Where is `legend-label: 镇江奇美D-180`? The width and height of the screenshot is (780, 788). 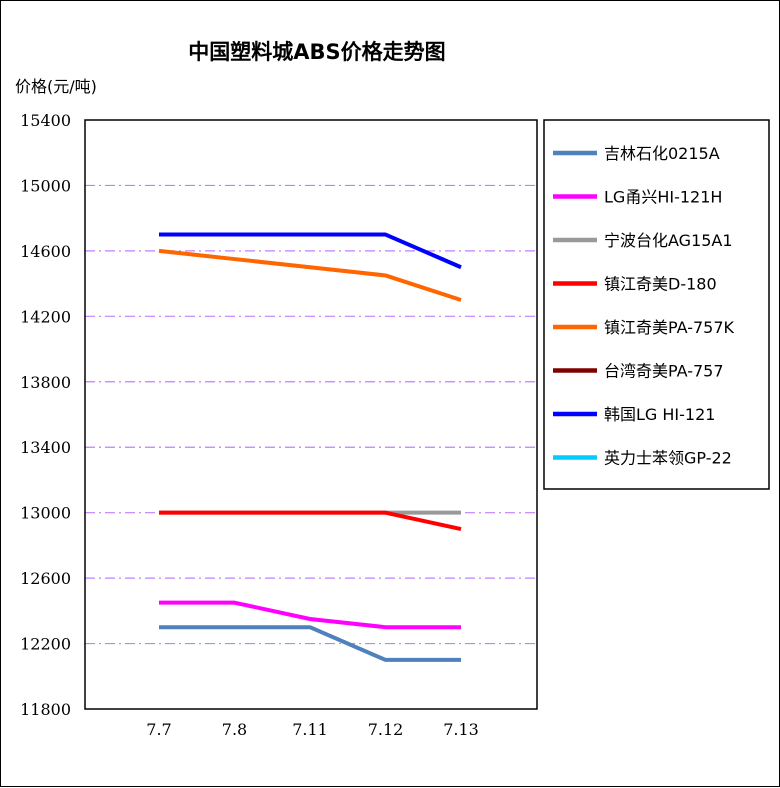 legend-label: 镇江奇美D-180 is located at coordinates (660, 284).